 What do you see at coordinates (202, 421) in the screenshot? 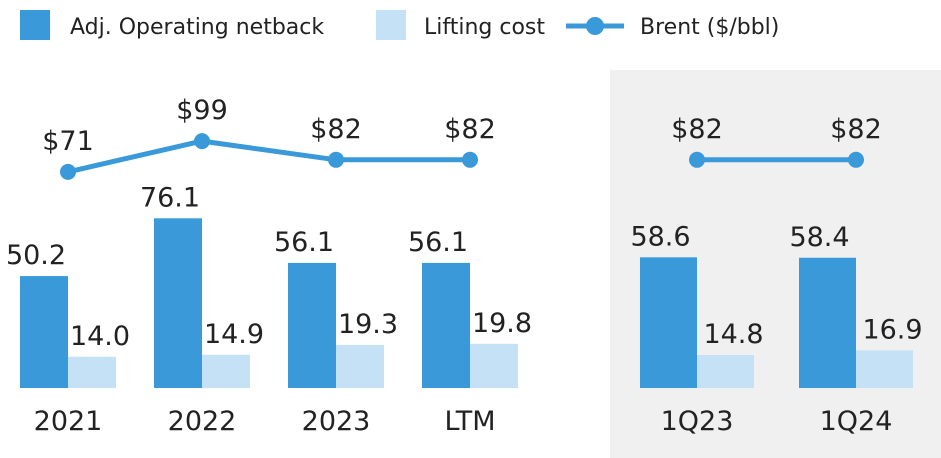
I see `x-tick-label: 2022` at bounding box center [202, 421].